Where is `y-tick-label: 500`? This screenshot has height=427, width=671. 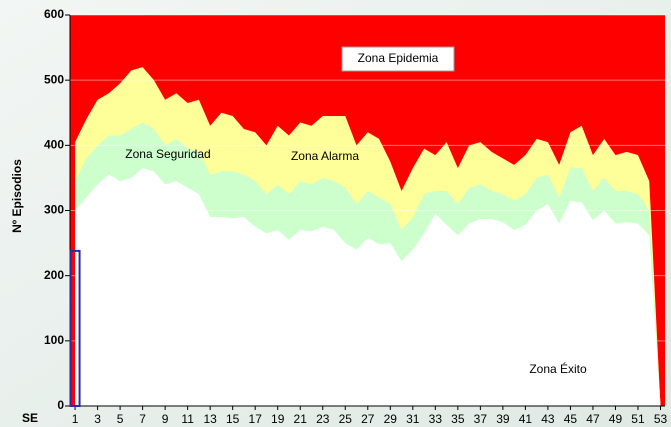
y-tick-label: 500 is located at coordinates (54, 79).